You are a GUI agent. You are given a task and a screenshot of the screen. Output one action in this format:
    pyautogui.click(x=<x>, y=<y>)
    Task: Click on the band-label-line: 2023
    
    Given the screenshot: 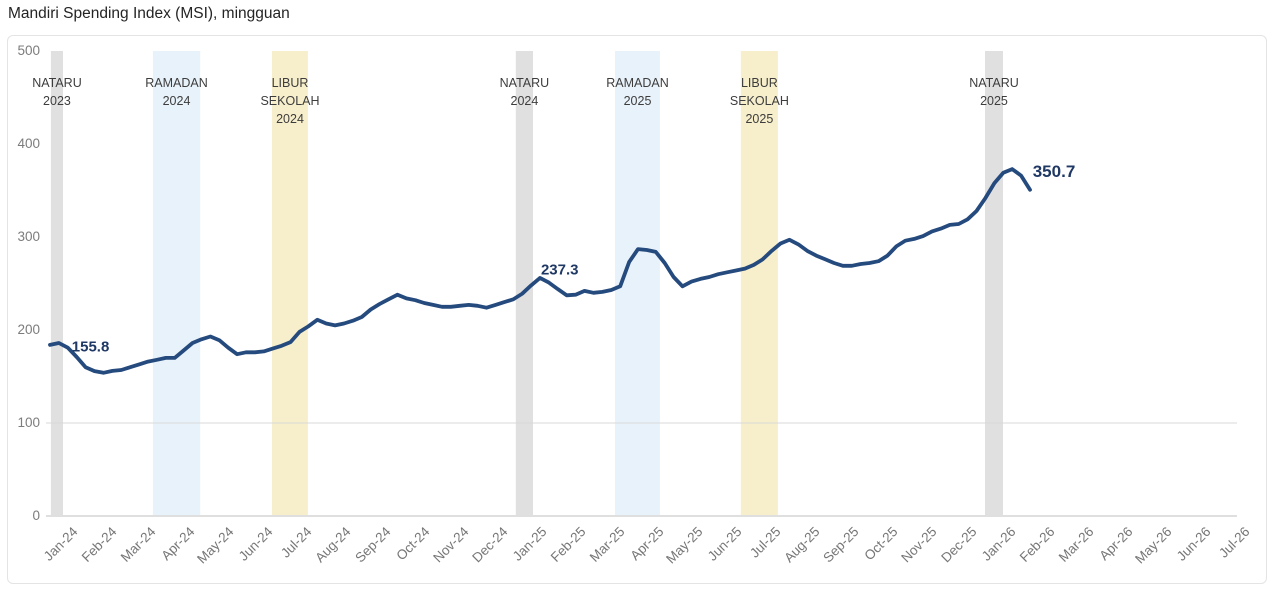 What is the action you would take?
    pyautogui.click(x=57, y=101)
    